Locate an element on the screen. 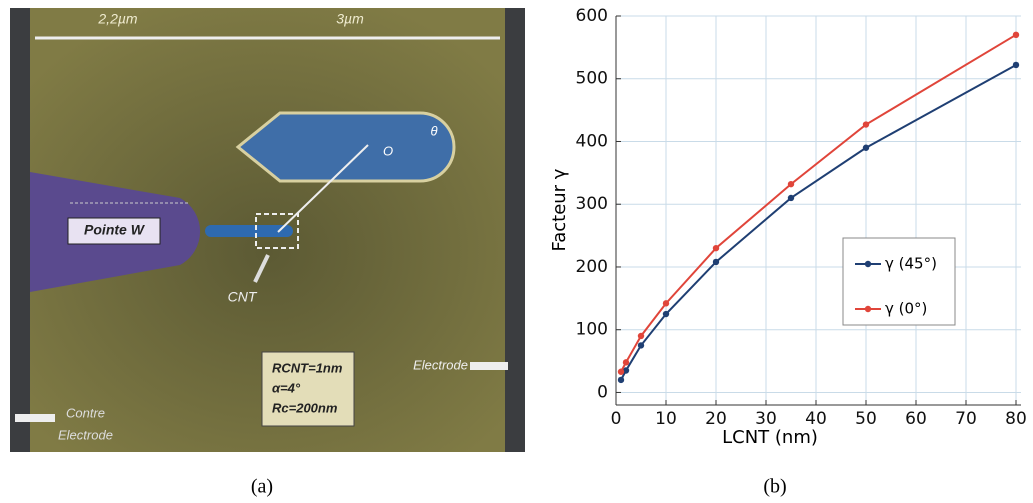  dimension-label: 3µm is located at coordinates (350, 19).